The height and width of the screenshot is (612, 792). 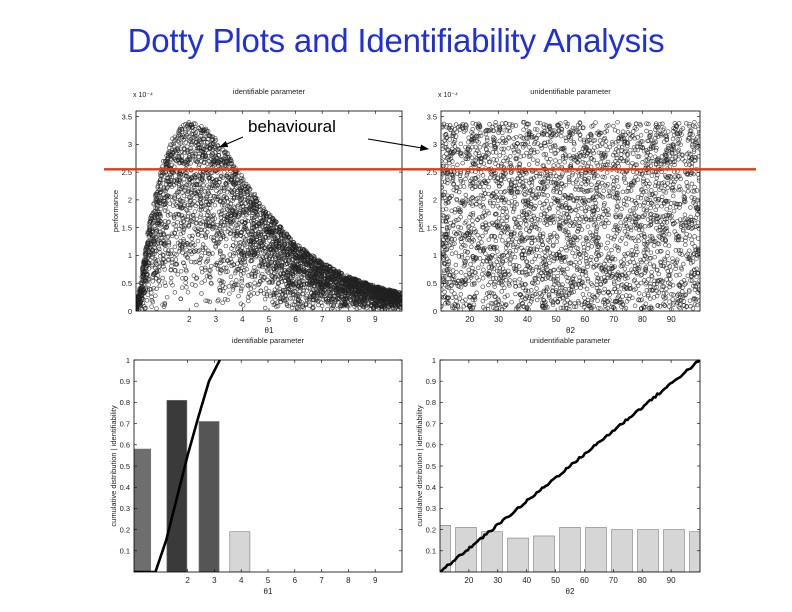 I want to click on x-tick-label: 4, so click(x=242, y=319).